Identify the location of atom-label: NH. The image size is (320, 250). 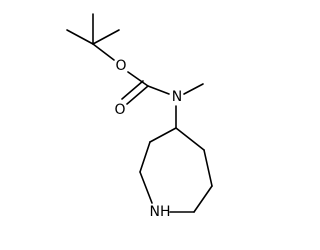
(160, 212).